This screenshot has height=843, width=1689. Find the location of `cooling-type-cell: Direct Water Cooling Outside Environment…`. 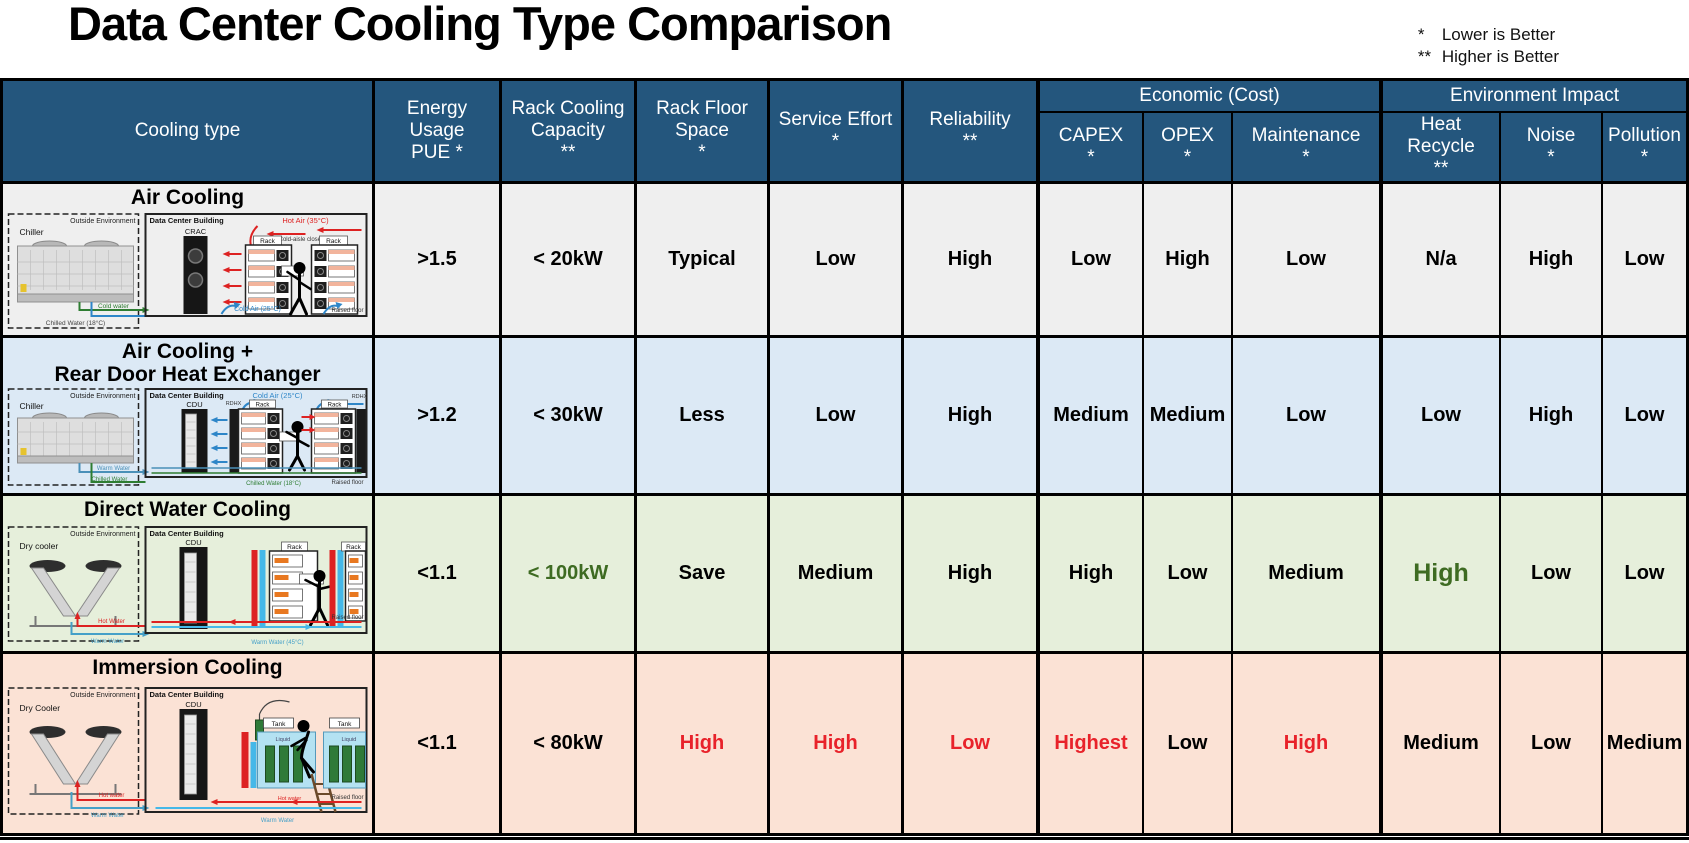

cooling-type-cell: Direct Water Cooling Outside Environment… is located at coordinates (187, 573).